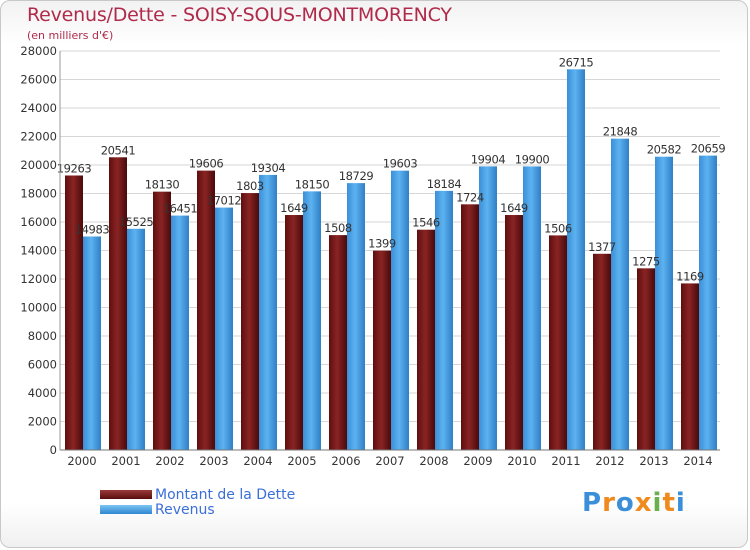 The width and height of the screenshot is (750, 550). Describe the element at coordinates (433, 461) in the screenshot. I see `x-tick-label: 2008` at that location.